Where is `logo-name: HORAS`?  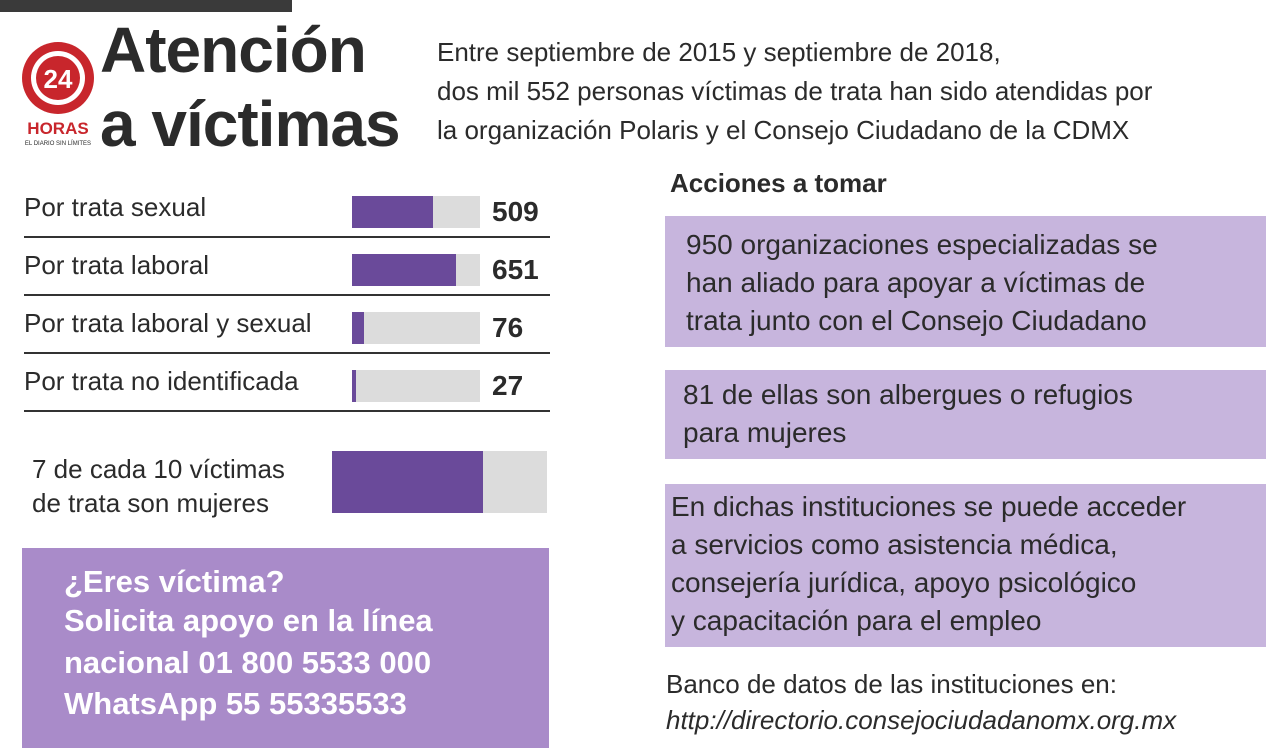 logo-name: HORAS is located at coordinates (57, 128).